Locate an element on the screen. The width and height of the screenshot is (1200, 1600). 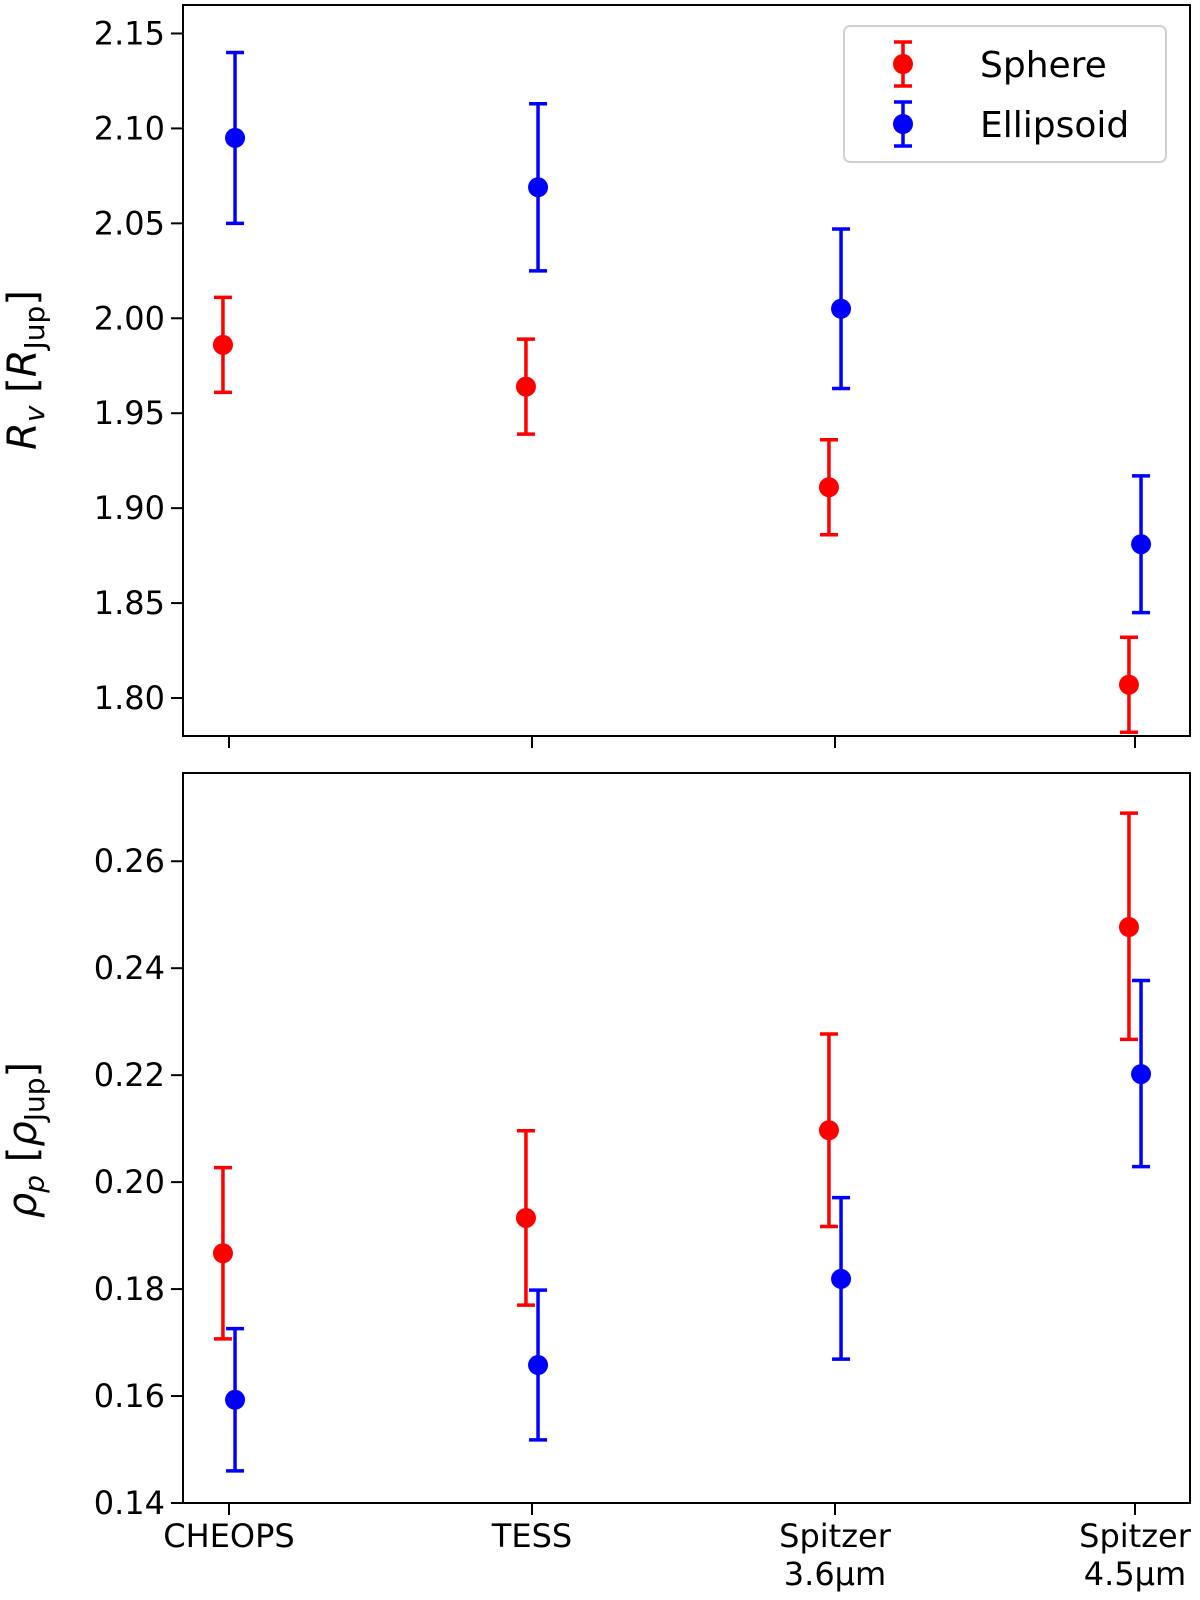
y-tick-label: 2.10 is located at coordinates (129, 128).